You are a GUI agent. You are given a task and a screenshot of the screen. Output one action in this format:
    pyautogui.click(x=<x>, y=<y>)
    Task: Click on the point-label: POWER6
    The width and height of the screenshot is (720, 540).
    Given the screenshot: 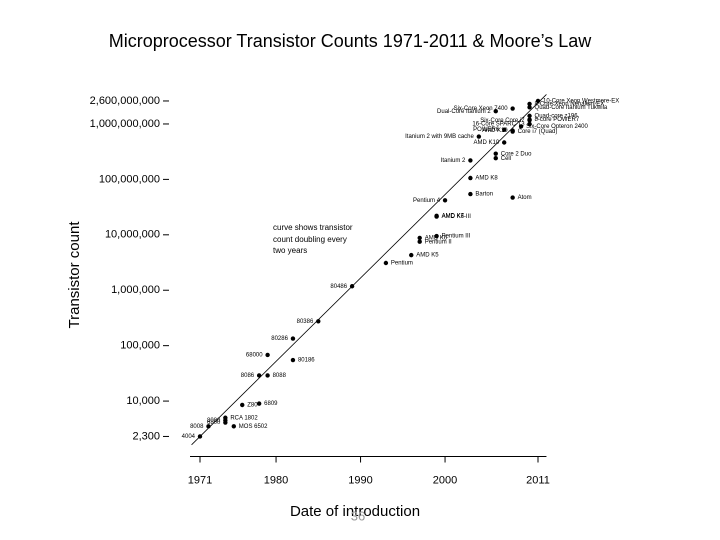 What is the action you would take?
    pyautogui.click(x=486, y=130)
    